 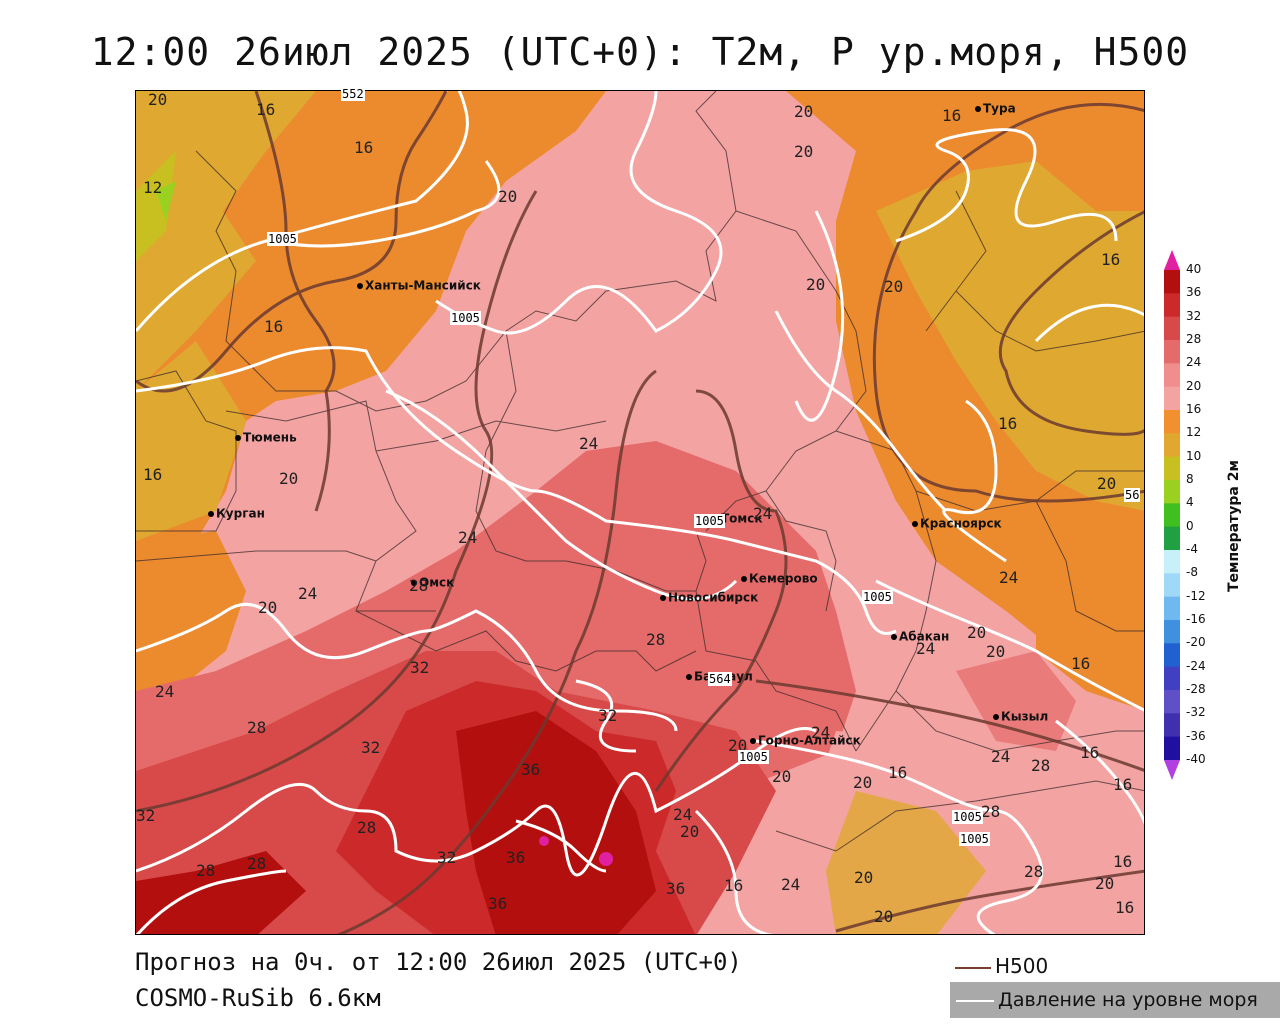 I want to click on legend-h500: H500, so click(x=1001, y=966).